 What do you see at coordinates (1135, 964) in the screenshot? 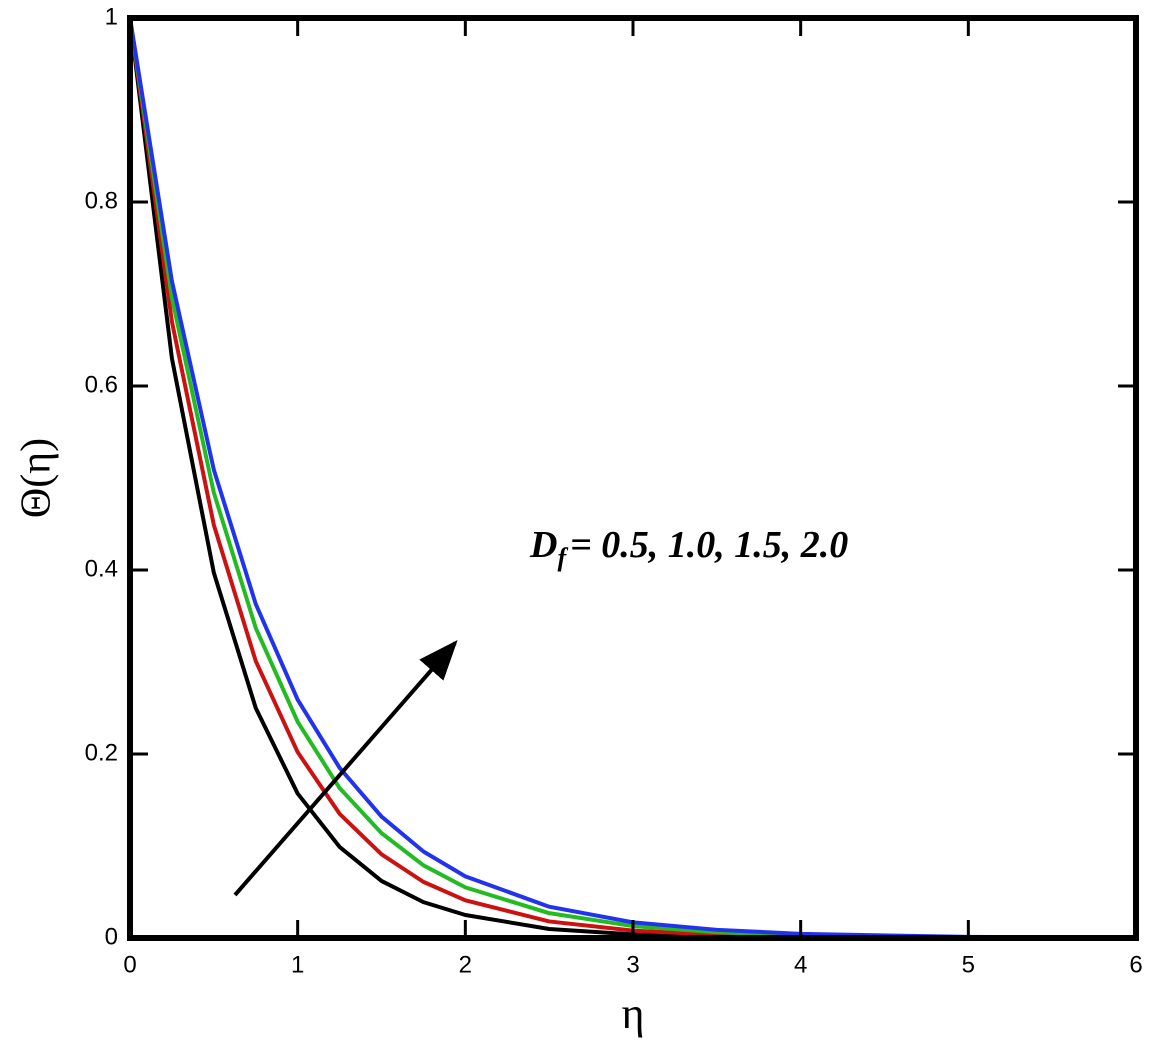
I see `x-tick-label: 6` at bounding box center [1135, 964].